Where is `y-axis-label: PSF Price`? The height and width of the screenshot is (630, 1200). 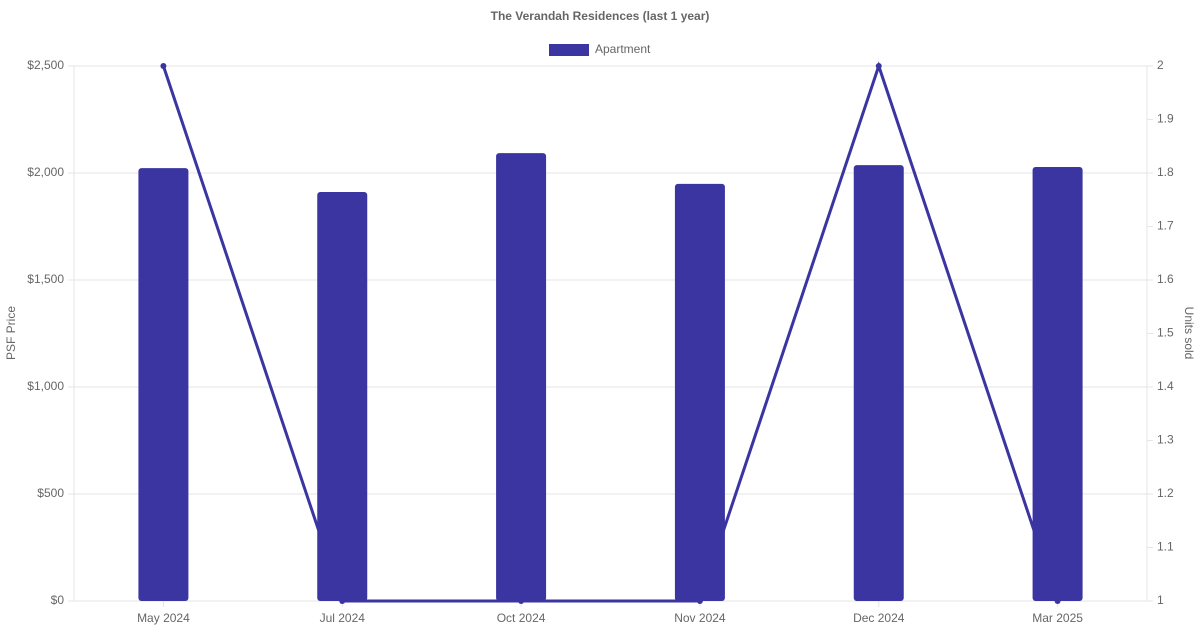 y-axis-label: PSF Price is located at coordinates (11, 333).